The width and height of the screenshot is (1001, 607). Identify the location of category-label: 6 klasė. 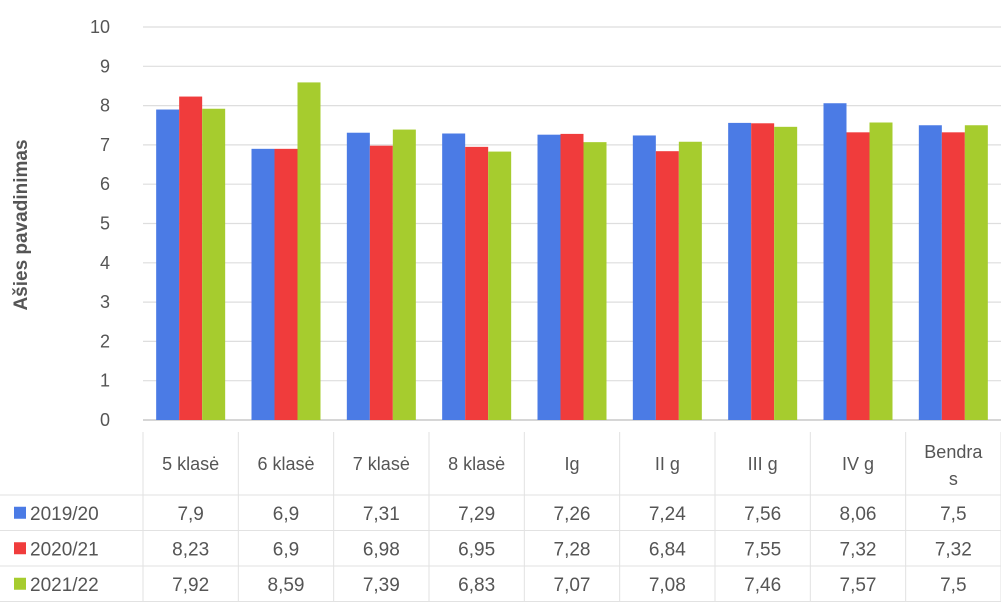
(285, 464).